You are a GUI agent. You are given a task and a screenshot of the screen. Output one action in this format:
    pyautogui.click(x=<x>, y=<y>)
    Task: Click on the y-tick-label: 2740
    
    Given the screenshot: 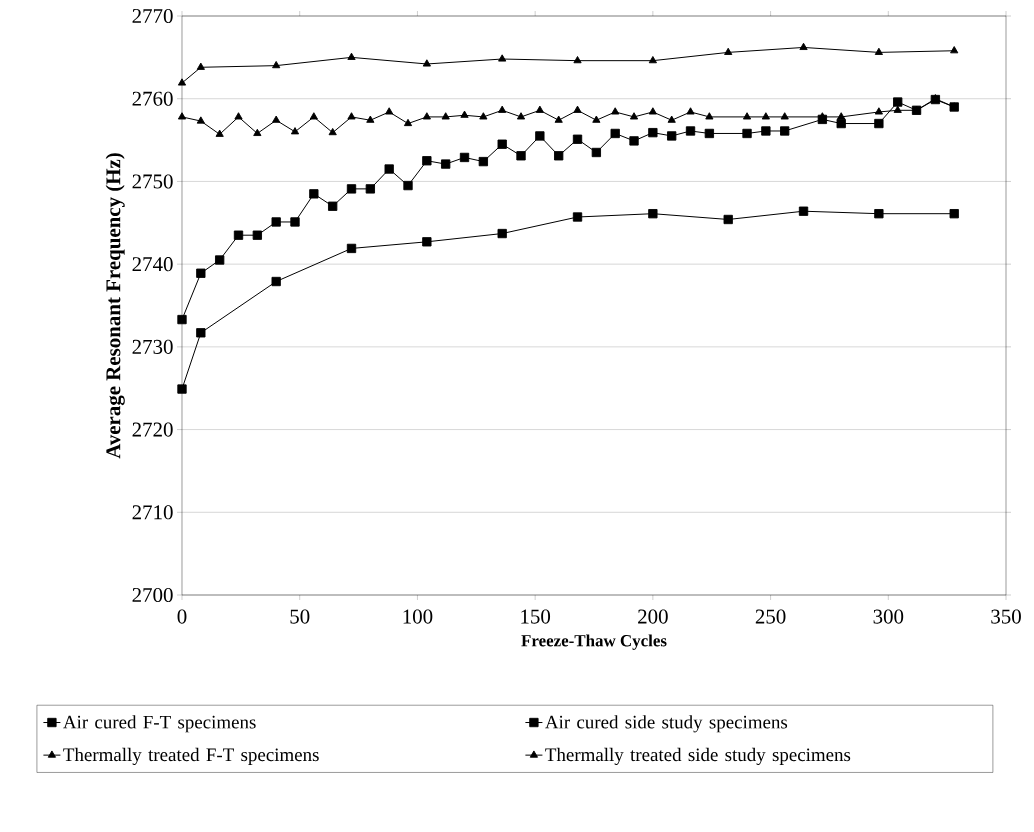 What is the action you would take?
    pyautogui.click(x=152, y=264)
    